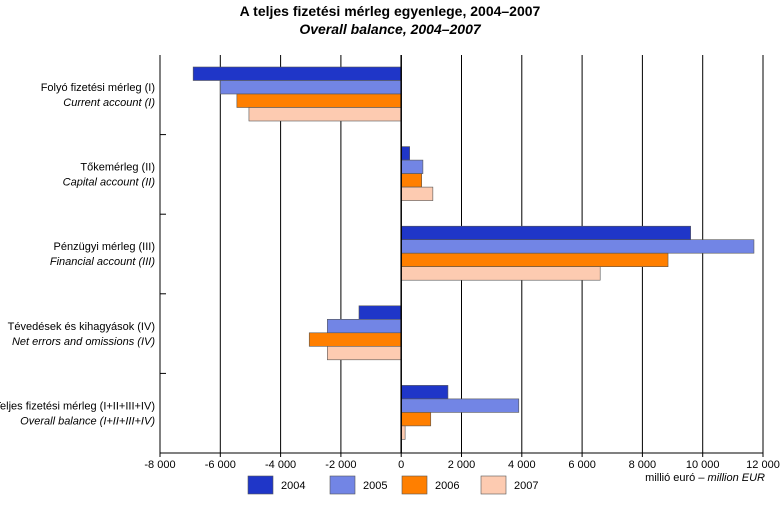 The width and height of the screenshot is (780, 505). Describe the element at coordinates (280, 465) in the screenshot. I see `x-tick-label: -4 000` at that location.